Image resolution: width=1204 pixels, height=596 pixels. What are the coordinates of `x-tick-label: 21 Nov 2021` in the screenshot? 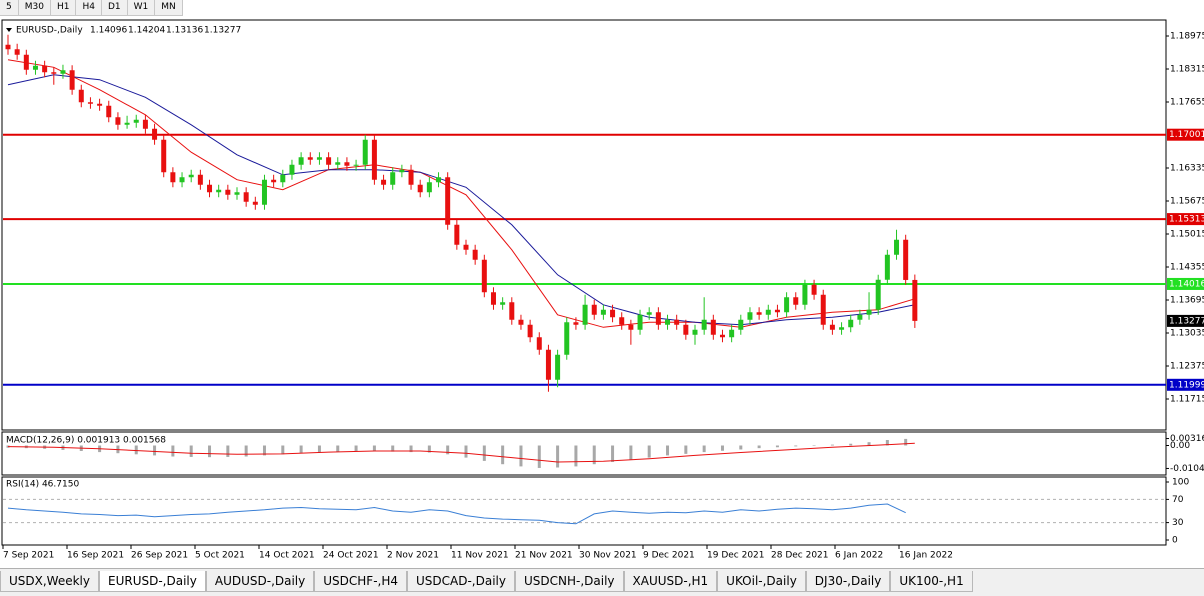 It's located at (544, 556).